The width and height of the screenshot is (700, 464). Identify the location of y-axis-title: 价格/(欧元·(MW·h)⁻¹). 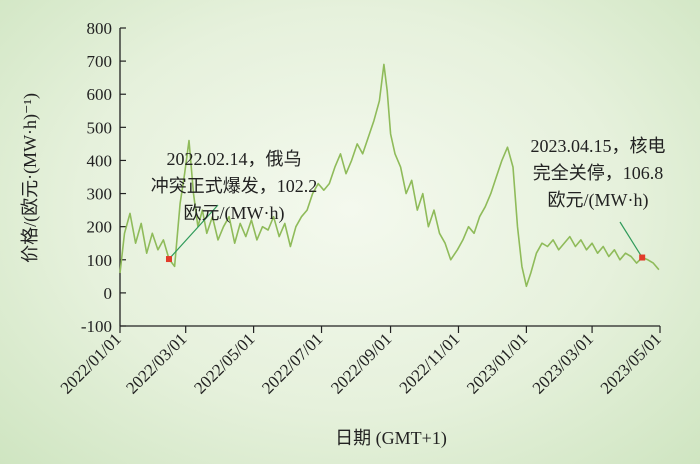
(30, 178).